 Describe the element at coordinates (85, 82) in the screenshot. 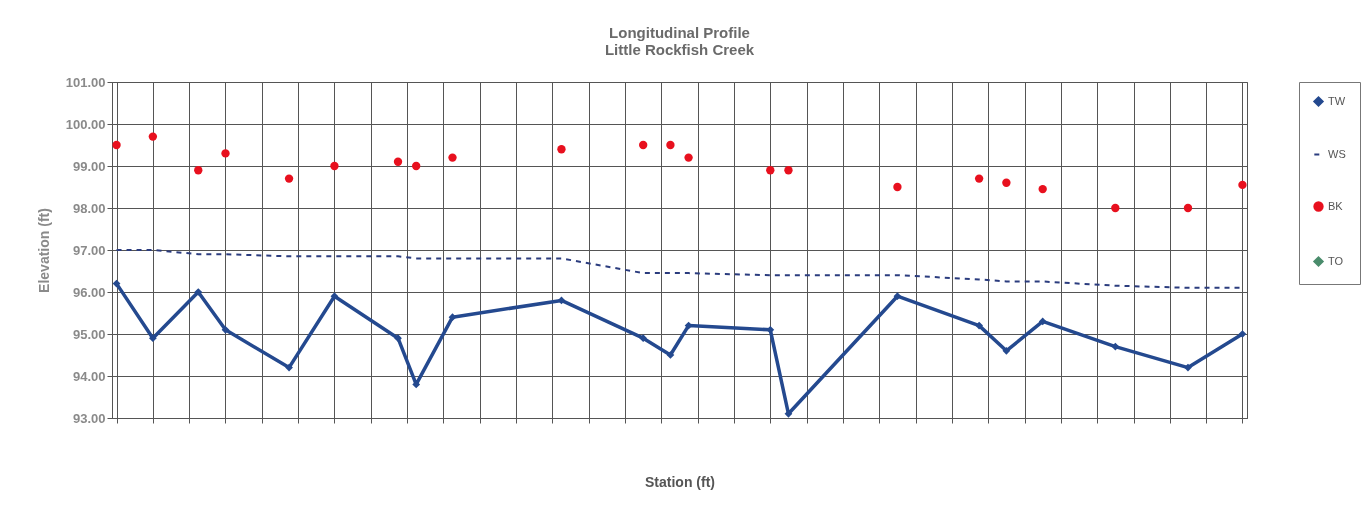

I see `y-tick-label: 101.00` at that location.